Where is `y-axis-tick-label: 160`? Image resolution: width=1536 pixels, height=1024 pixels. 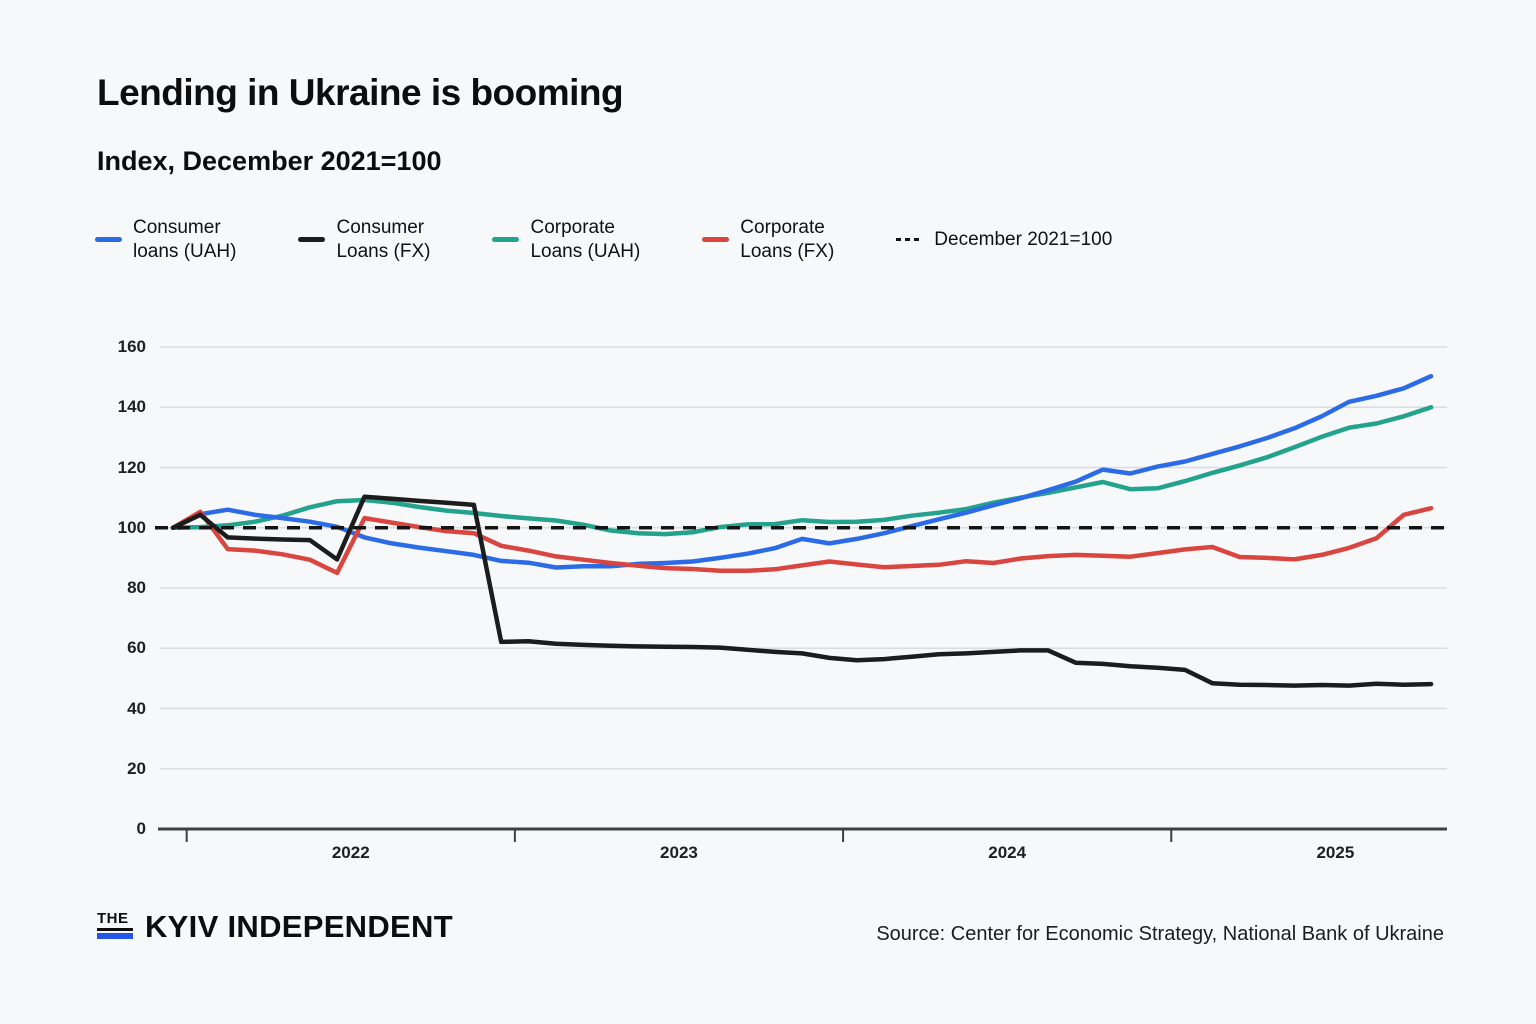
y-axis-tick-label: 160 is located at coordinates (131, 346).